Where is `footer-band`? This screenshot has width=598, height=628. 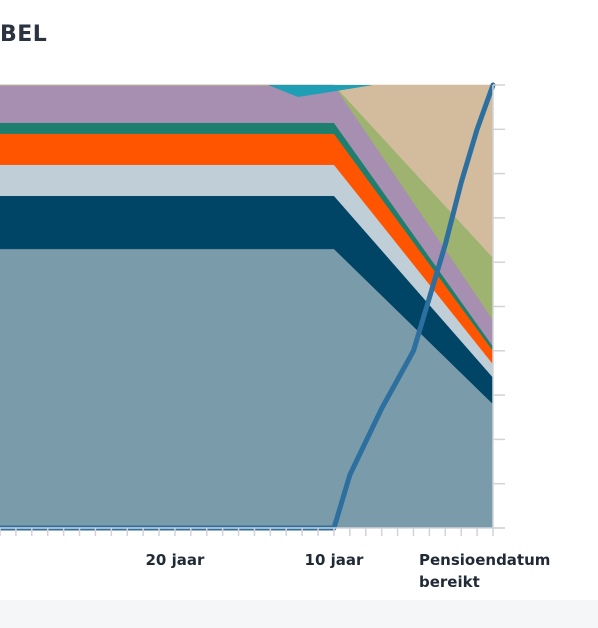 footer-band is located at coordinates (299, 614).